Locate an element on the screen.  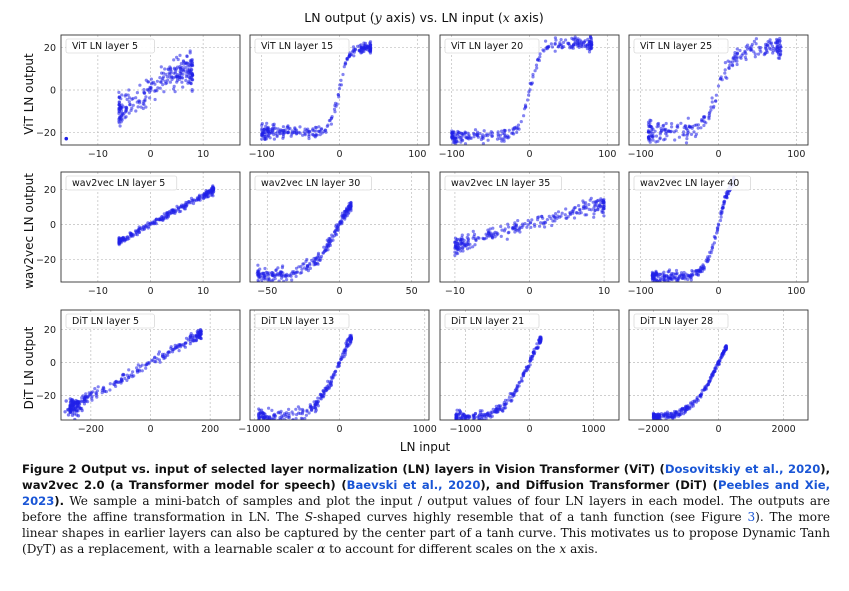
caption-body-5: axis. is located at coordinates (582, 549).